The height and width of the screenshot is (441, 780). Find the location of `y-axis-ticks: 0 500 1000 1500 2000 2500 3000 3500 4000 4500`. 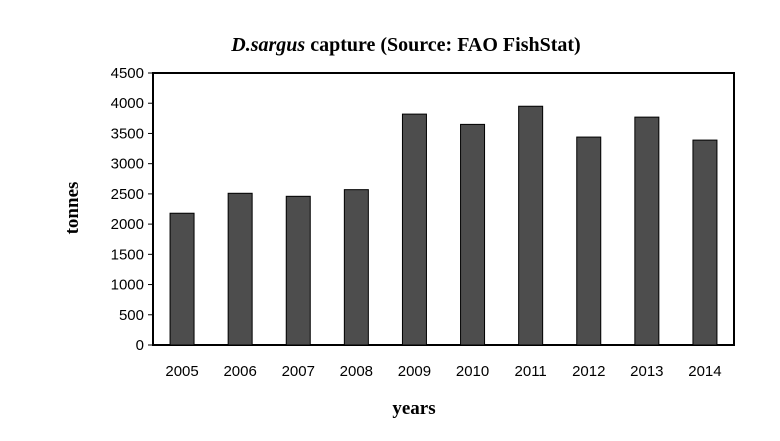

y-axis-ticks: 0 500 1000 1500 2000 2500 3000 3500 4000 4500 is located at coordinates (132, 209).